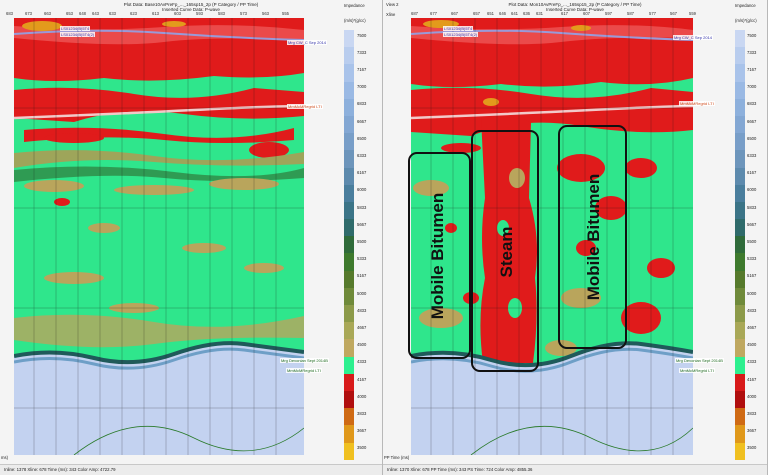  Describe the element at coordinates (191, 9) in the screenshot. I see `left-plot-subtitle: Inserted Curve Data: P-wave` at that location.